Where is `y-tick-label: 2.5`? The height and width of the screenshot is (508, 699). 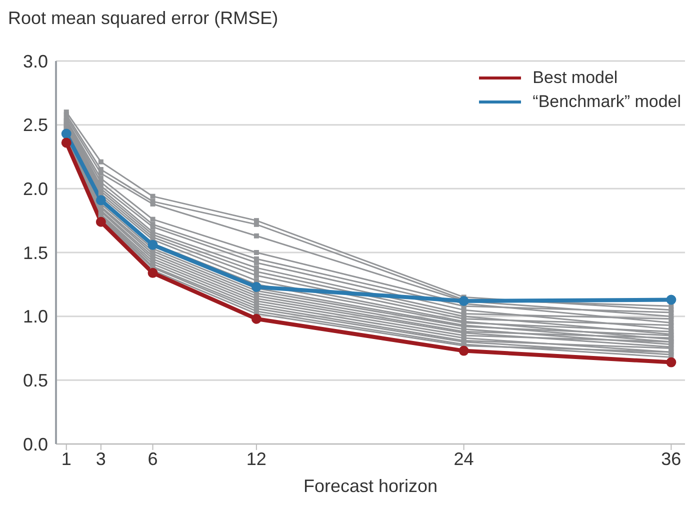 y-tick-label: 2.5 is located at coordinates (35, 125).